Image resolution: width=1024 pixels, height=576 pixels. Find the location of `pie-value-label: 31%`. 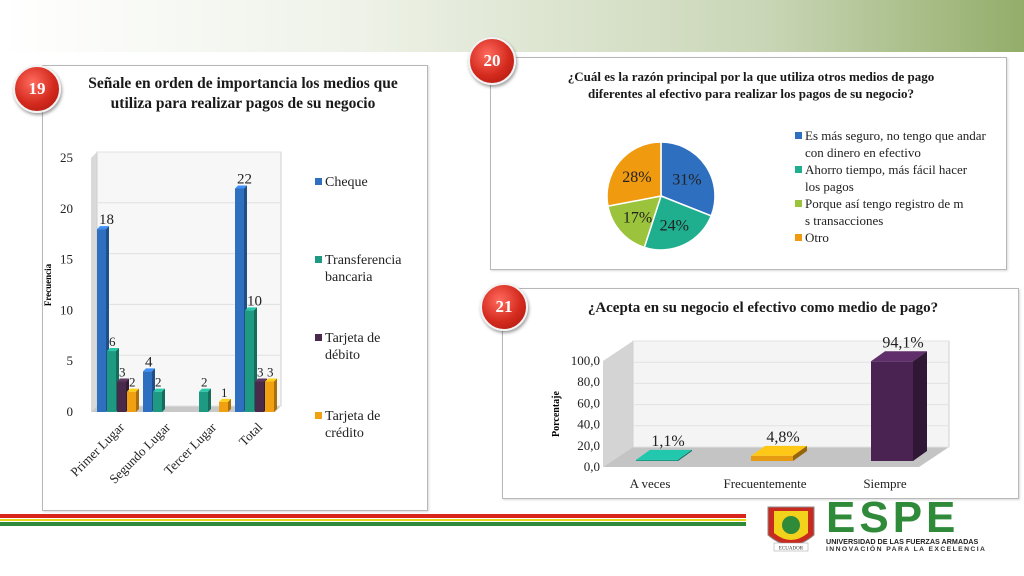

pie-value-label: 31% is located at coordinates (686, 179).